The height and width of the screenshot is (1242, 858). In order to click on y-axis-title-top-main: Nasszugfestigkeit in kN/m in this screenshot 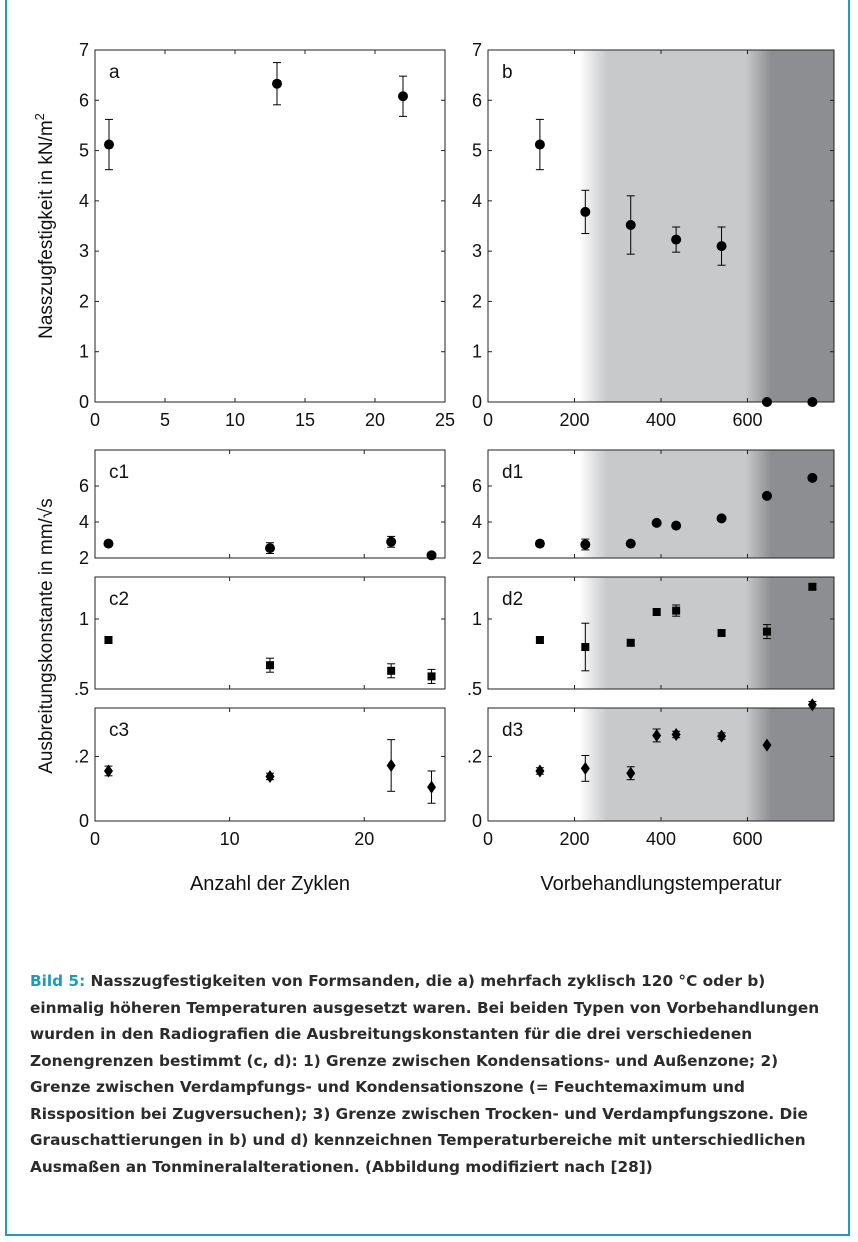, I will do `click(46, 229)`.